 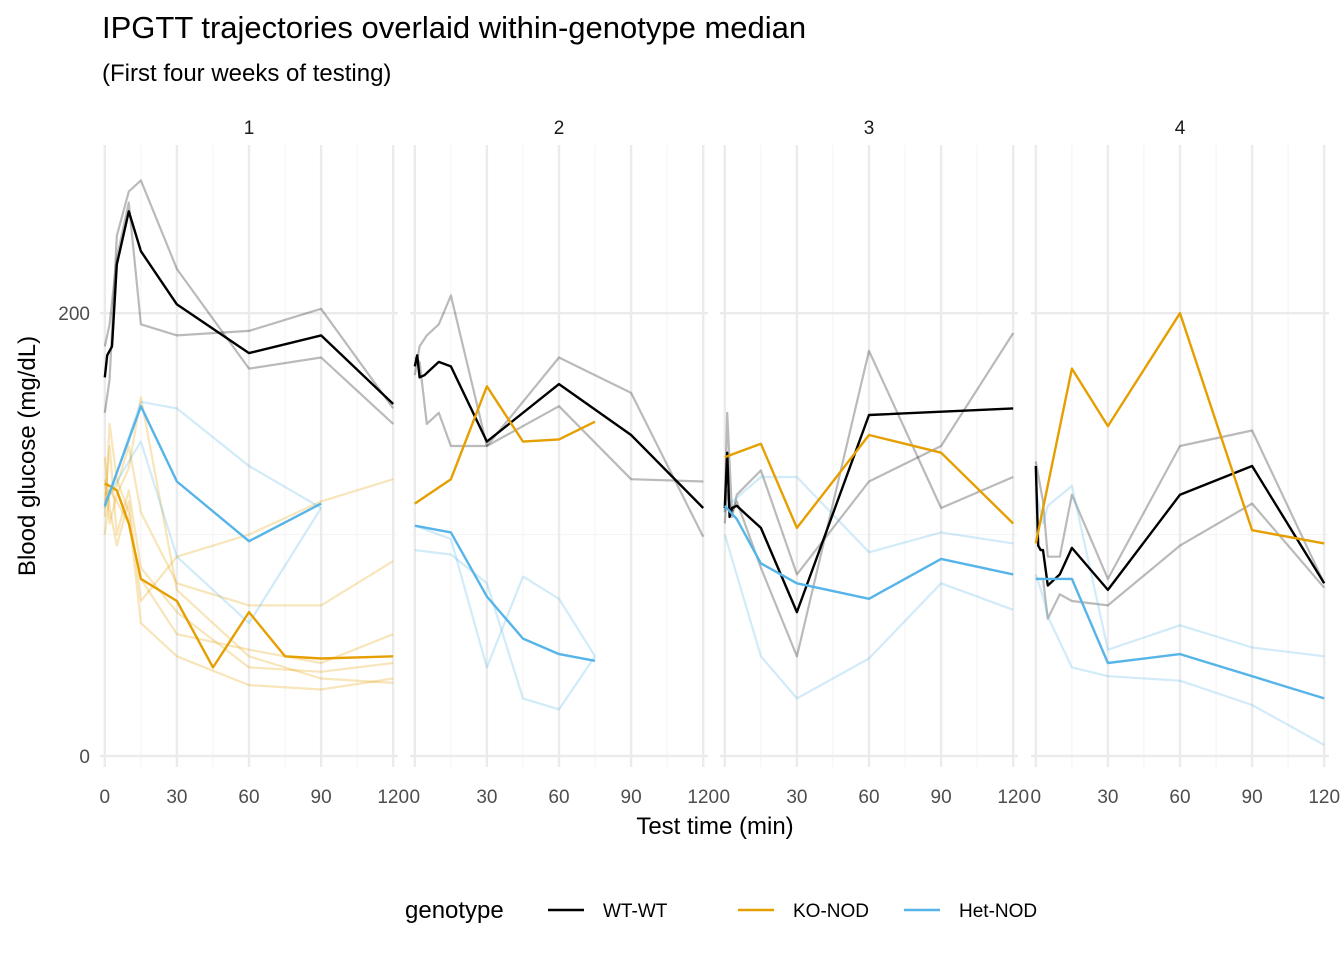 I want to click on legend-item-wt-wt: WT-WT, so click(x=608, y=911).